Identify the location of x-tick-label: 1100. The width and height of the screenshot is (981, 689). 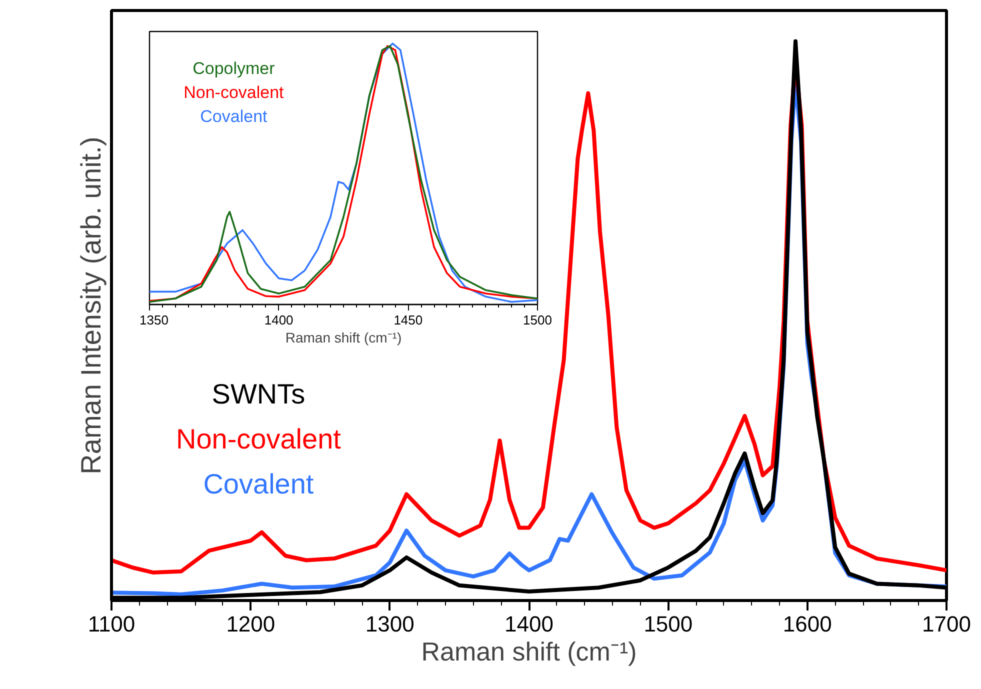
(112, 624).